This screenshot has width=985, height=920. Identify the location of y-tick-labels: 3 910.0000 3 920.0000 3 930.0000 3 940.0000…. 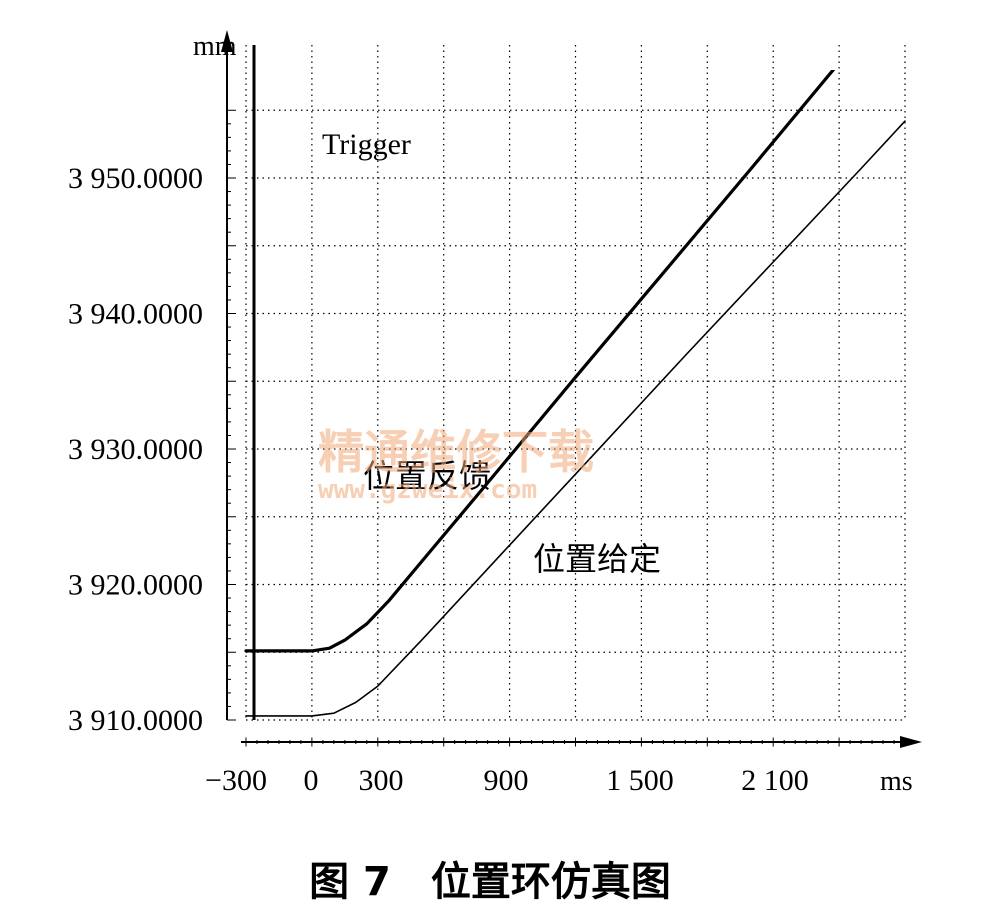
(135, 449).